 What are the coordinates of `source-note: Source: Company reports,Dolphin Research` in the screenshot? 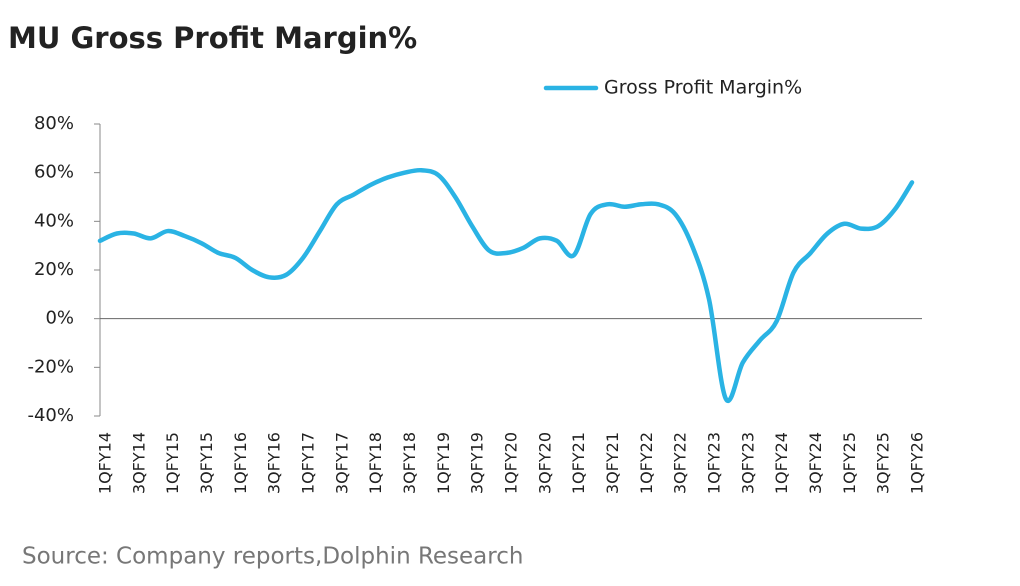 It's located at (272, 557).